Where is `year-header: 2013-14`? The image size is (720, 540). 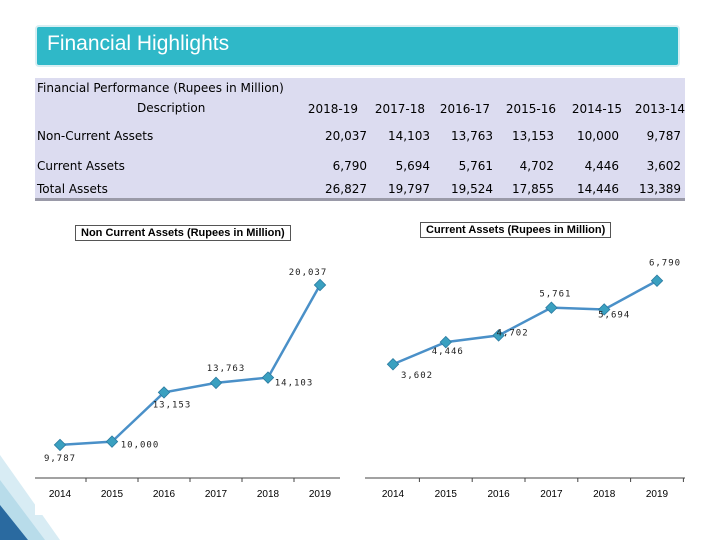
year-header: 2013-14 is located at coordinates (659, 109).